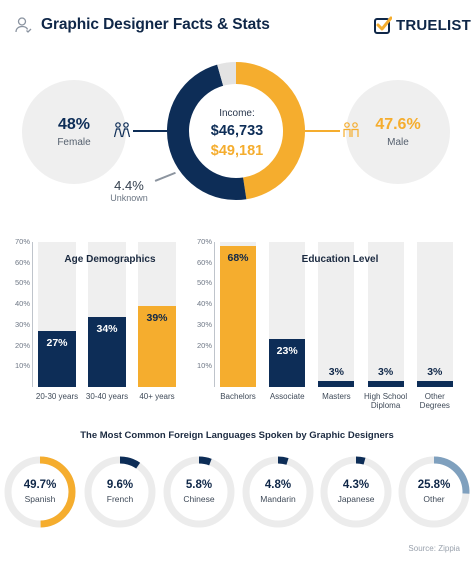  What do you see at coordinates (107, 351) in the screenshot?
I see `bar-30-40-years` at bounding box center [107, 351].